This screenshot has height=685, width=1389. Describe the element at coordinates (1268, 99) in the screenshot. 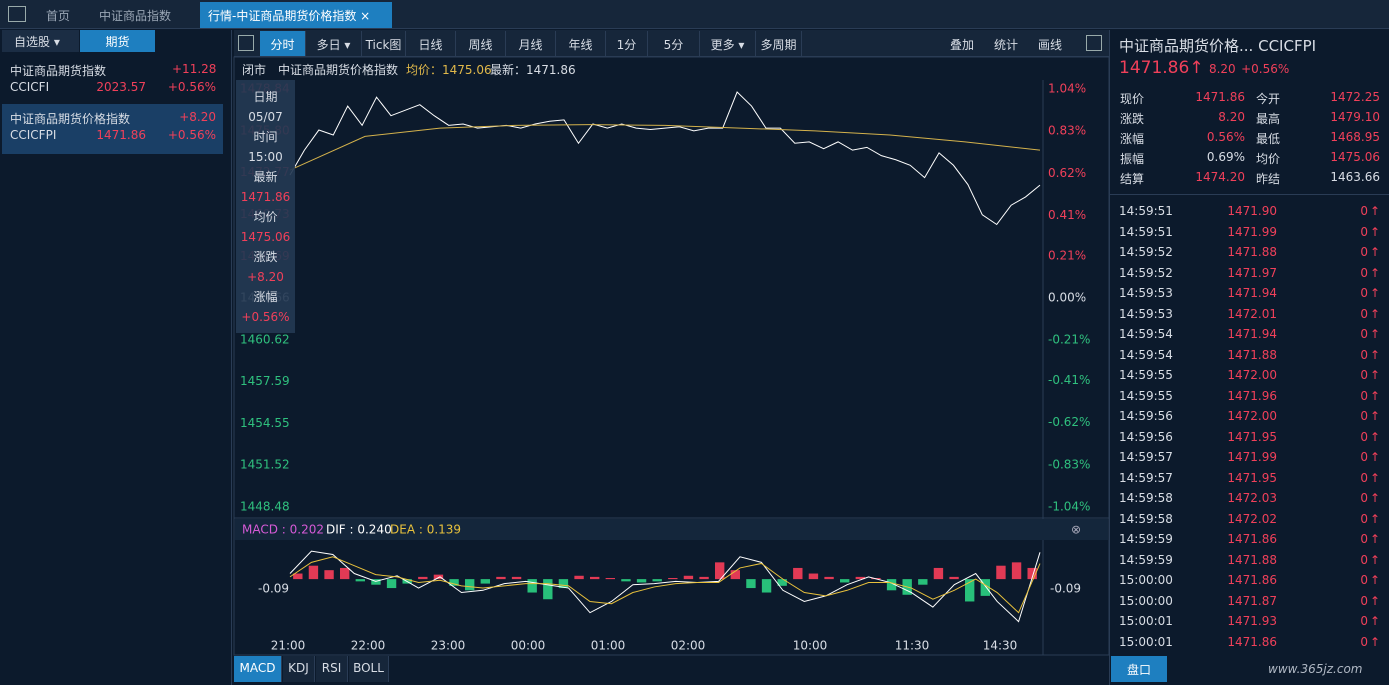

I see `quote-label: 今开` at that location.